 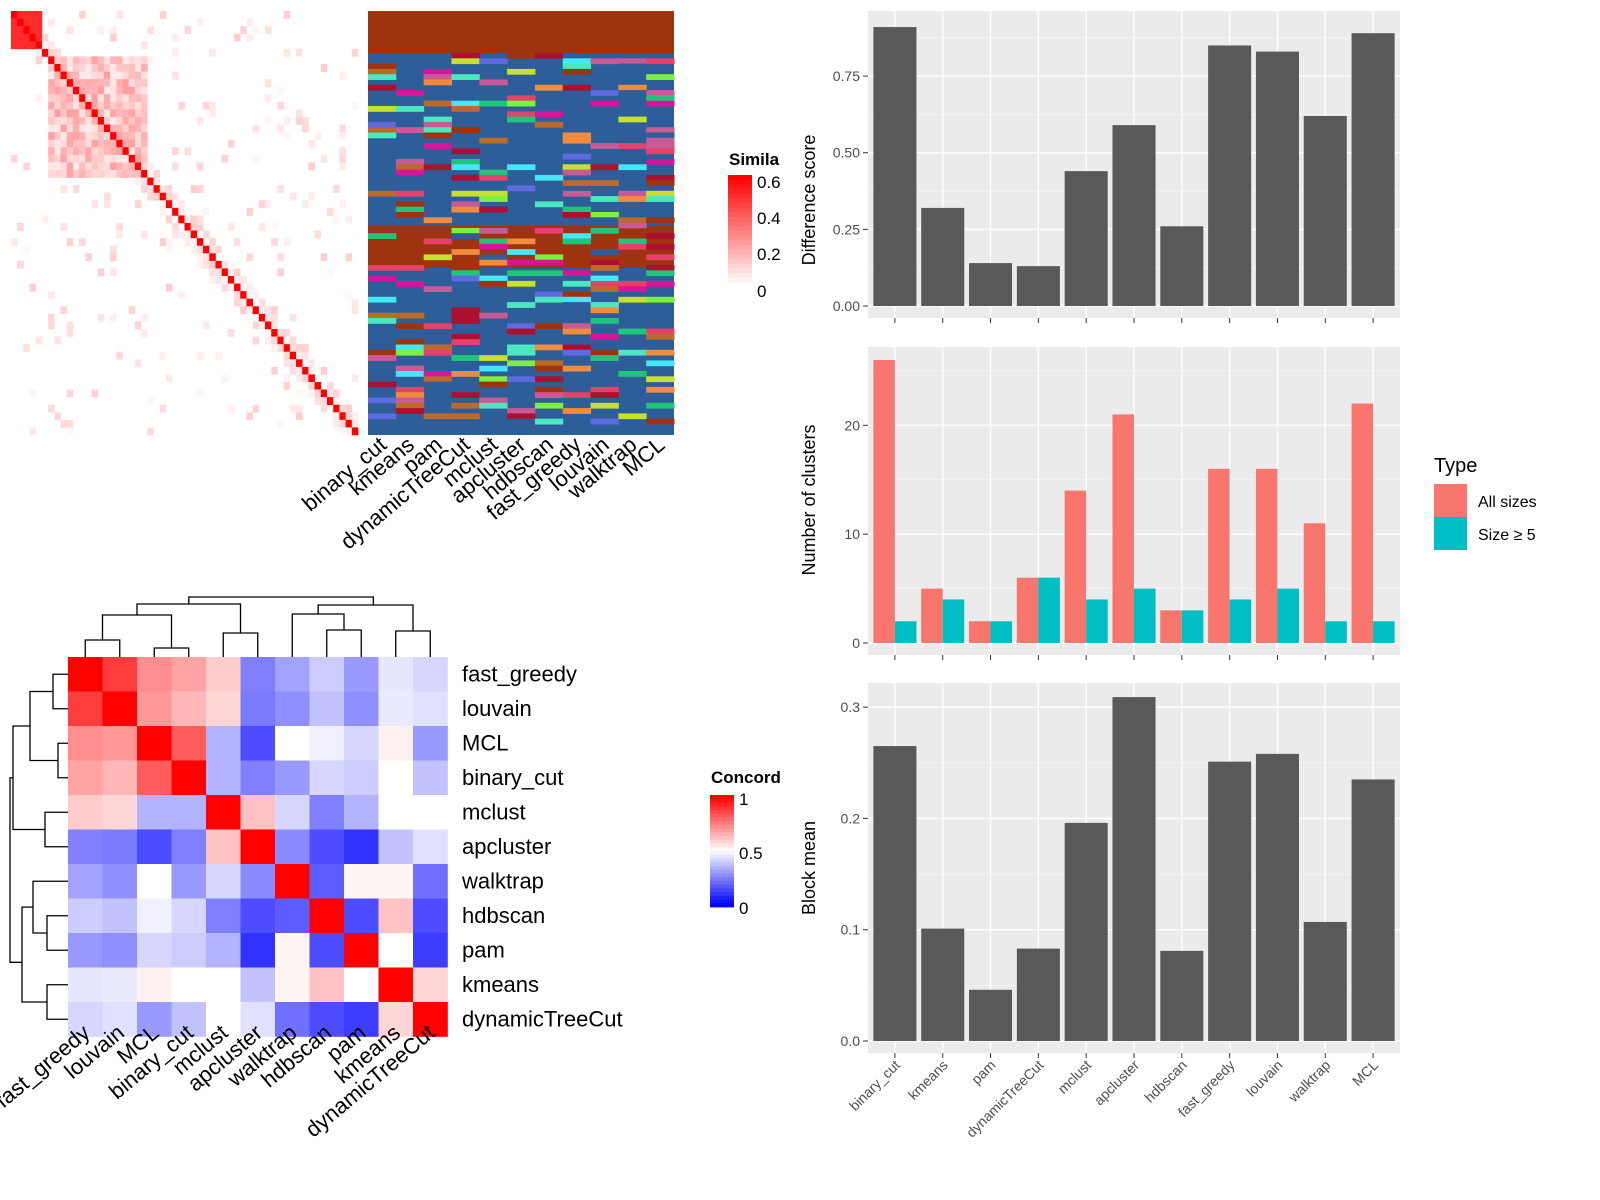 What do you see at coordinates (851, 707) in the screenshot?
I see `y-tick-label: 0.3` at bounding box center [851, 707].